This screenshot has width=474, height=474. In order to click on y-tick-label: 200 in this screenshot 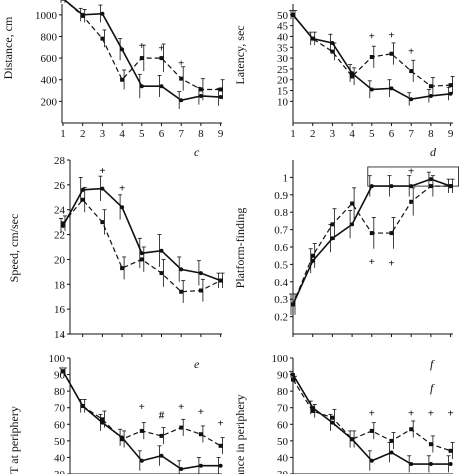, I will do `click(49, 102)`.